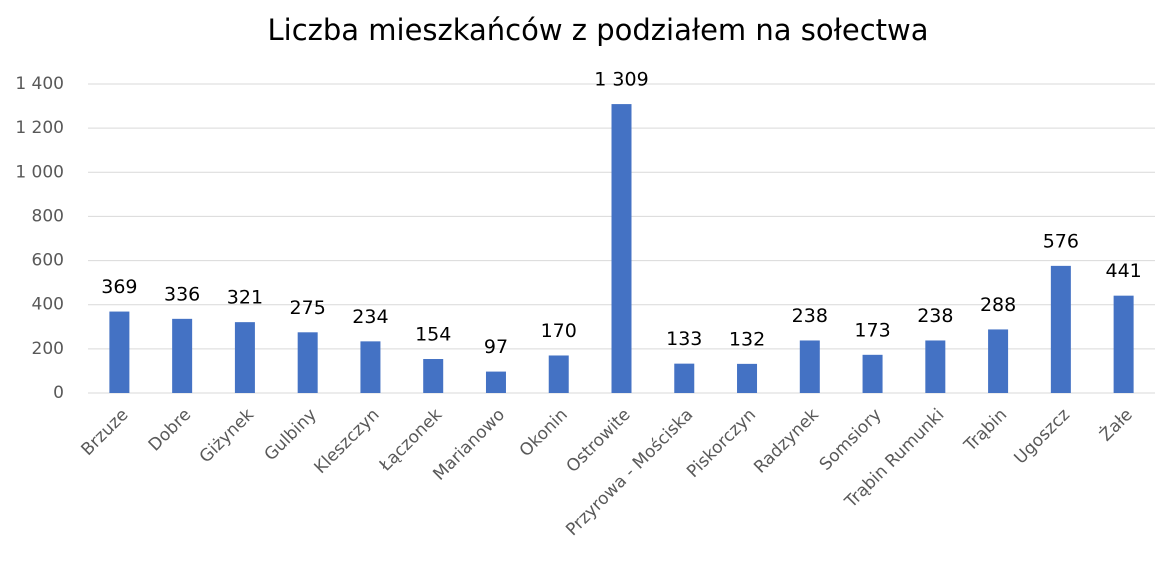 Image resolution: width=1159 pixels, height=574 pixels. What do you see at coordinates (629, 472) in the screenshot?
I see `x-tick-label: Przyrowa - Mościska` at bounding box center [629, 472].